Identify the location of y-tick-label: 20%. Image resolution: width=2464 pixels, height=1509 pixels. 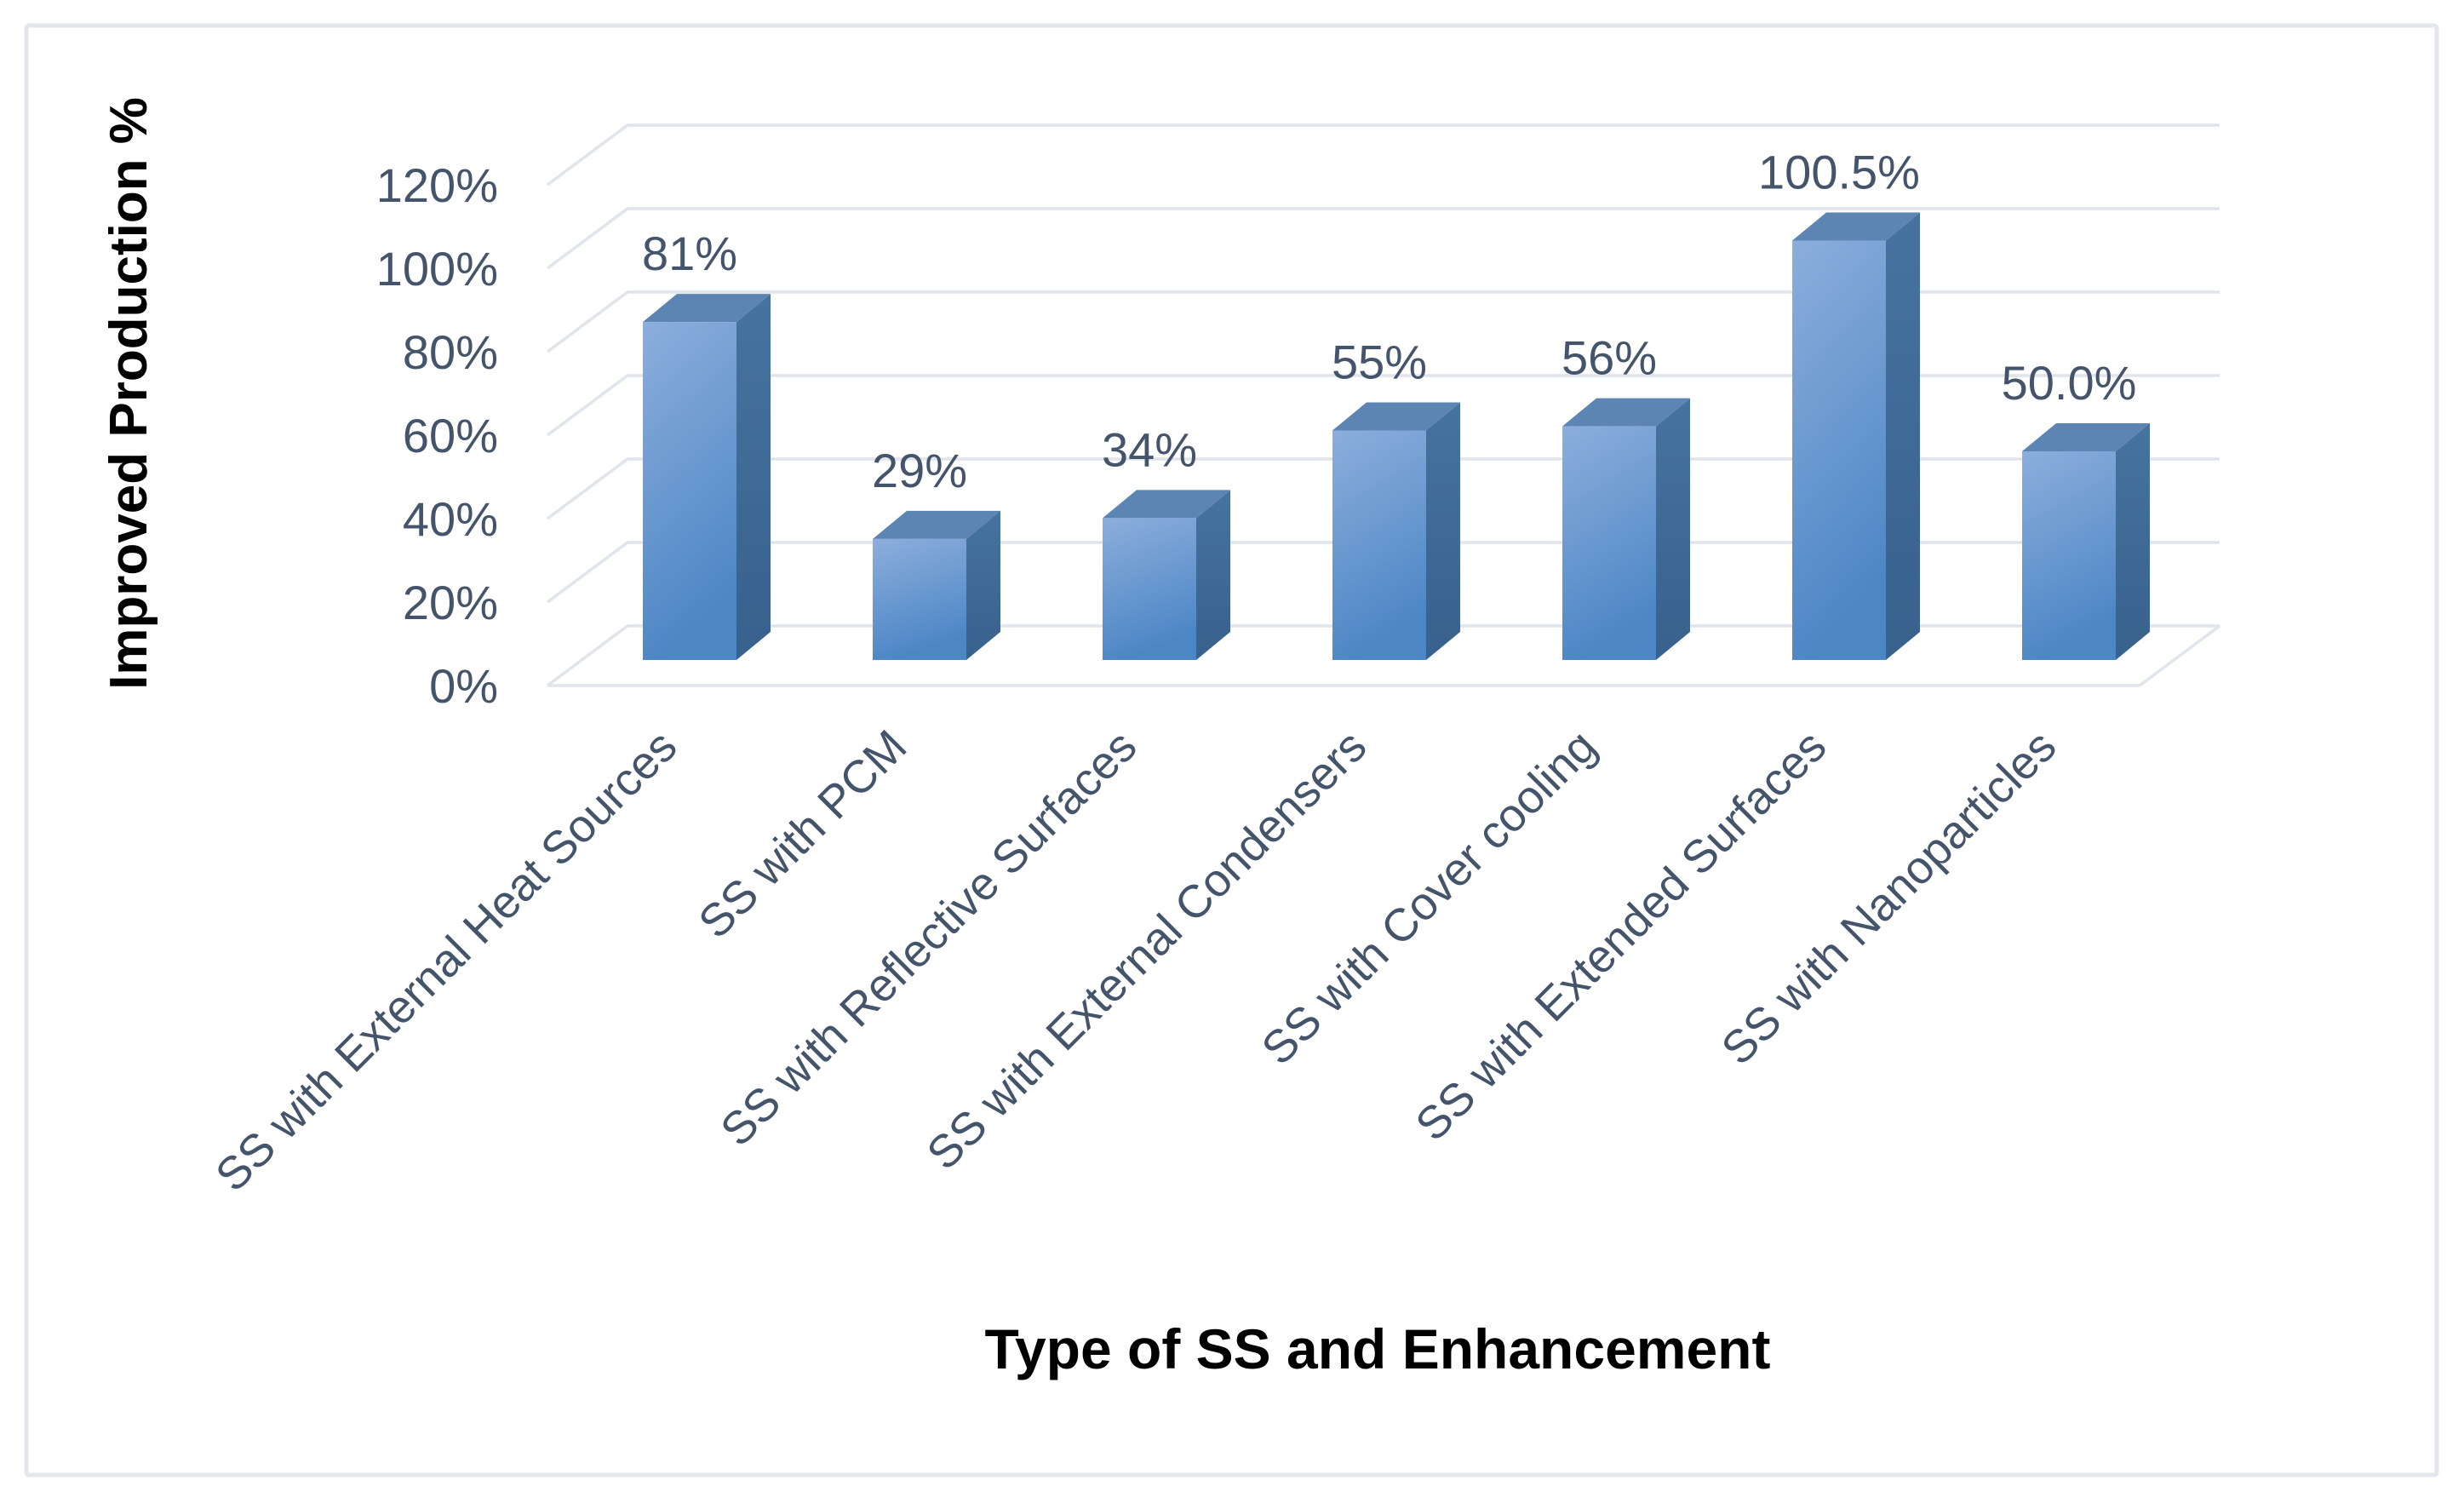
(451, 602).